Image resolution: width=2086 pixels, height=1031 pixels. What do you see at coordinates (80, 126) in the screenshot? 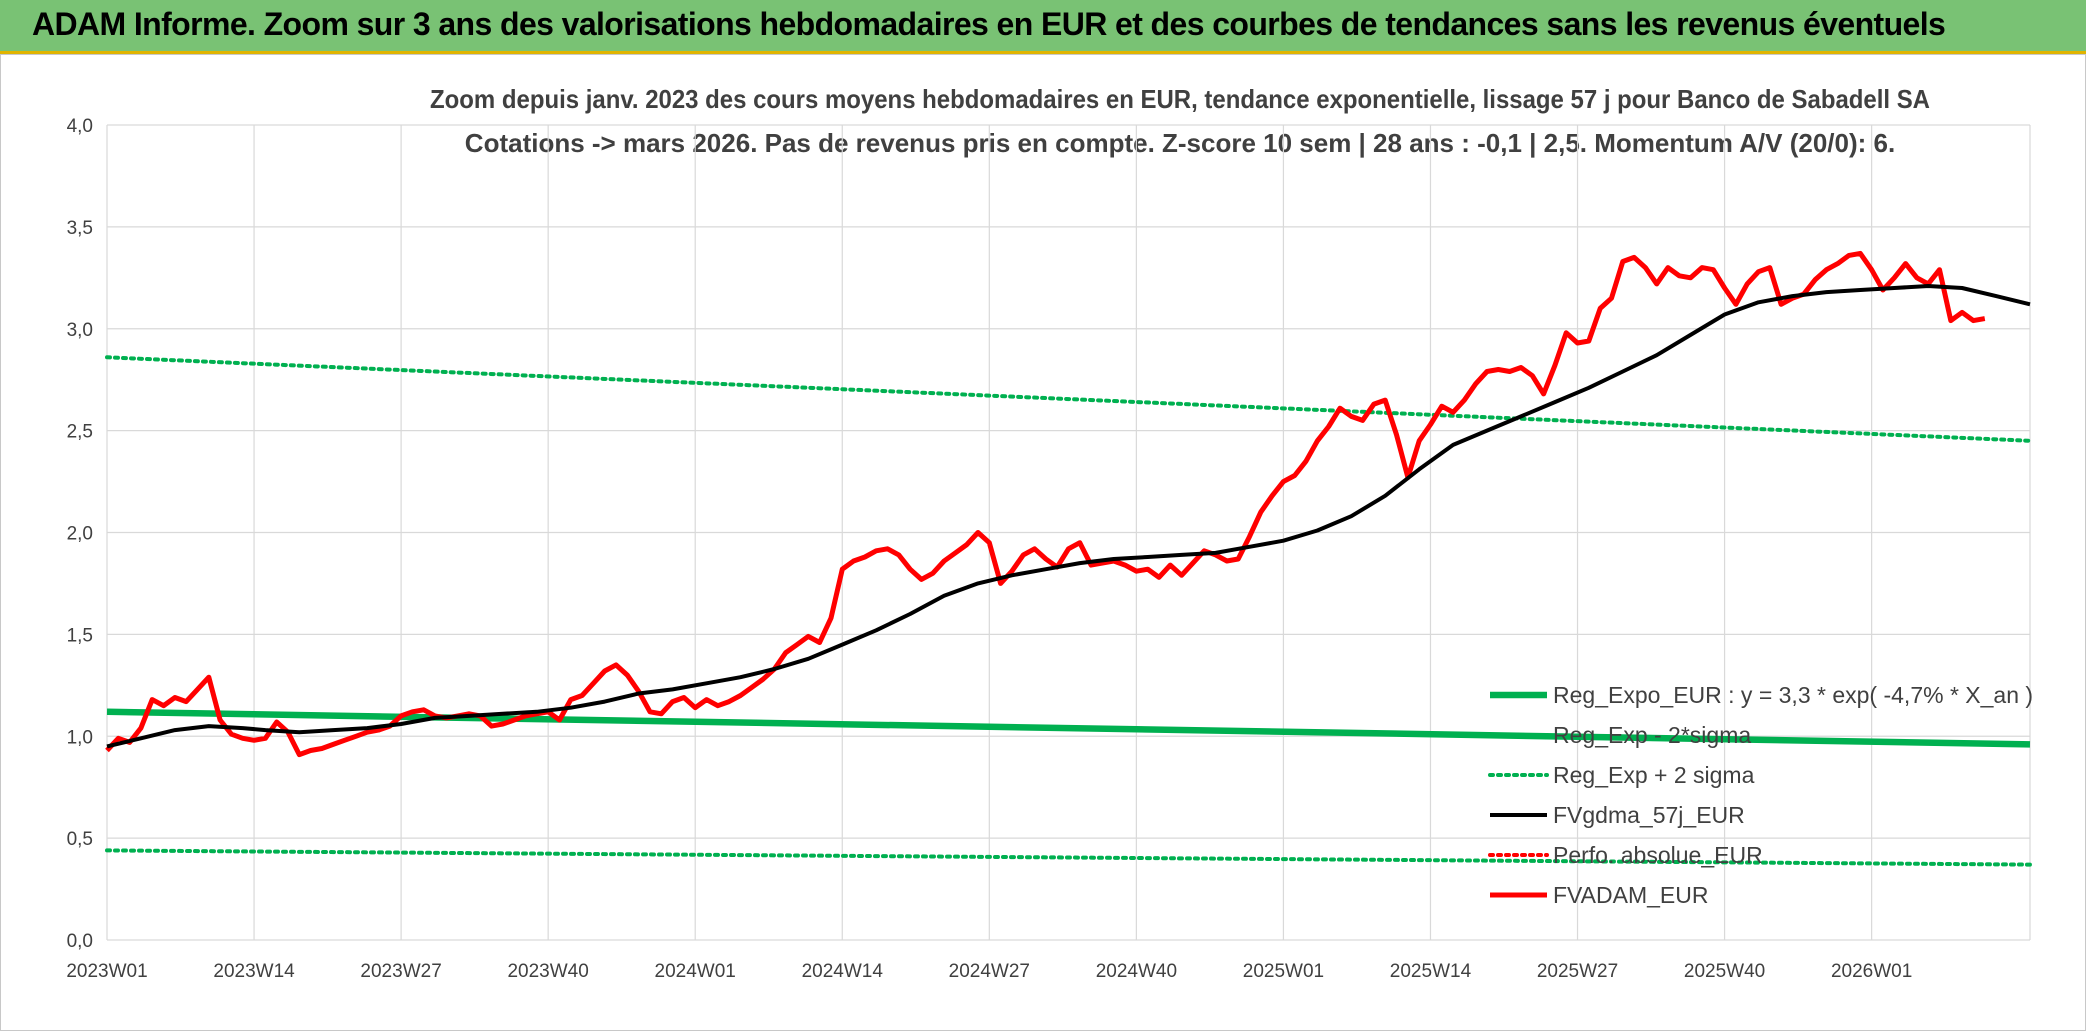
I see `y-tick-label: 4,0` at bounding box center [80, 126].